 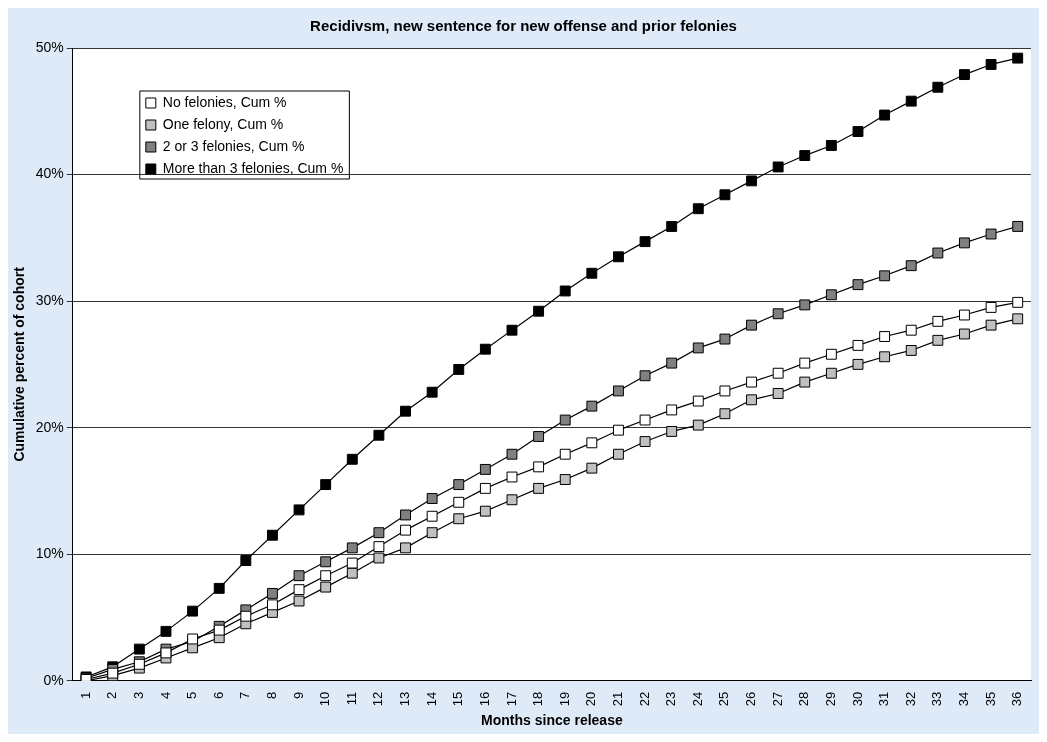 What do you see at coordinates (697, 699) in the screenshot?
I see `x-tick-label: 24` at bounding box center [697, 699].